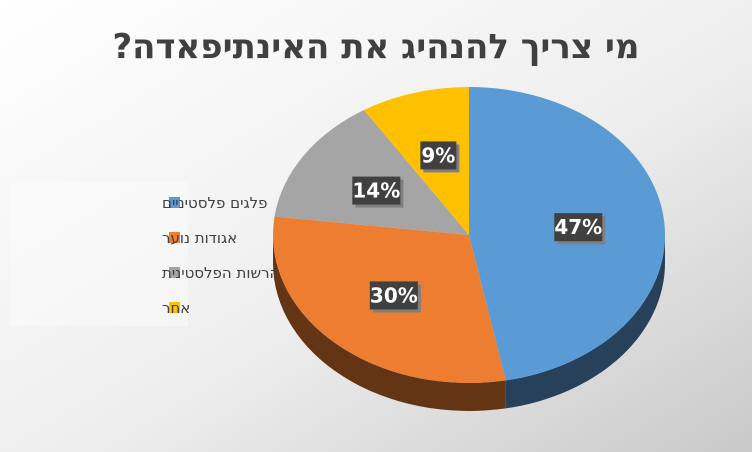 This screenshot has width=752, height=452. I want to click on data-labels: 47% 30% 14% 9%, so click(479, 227).